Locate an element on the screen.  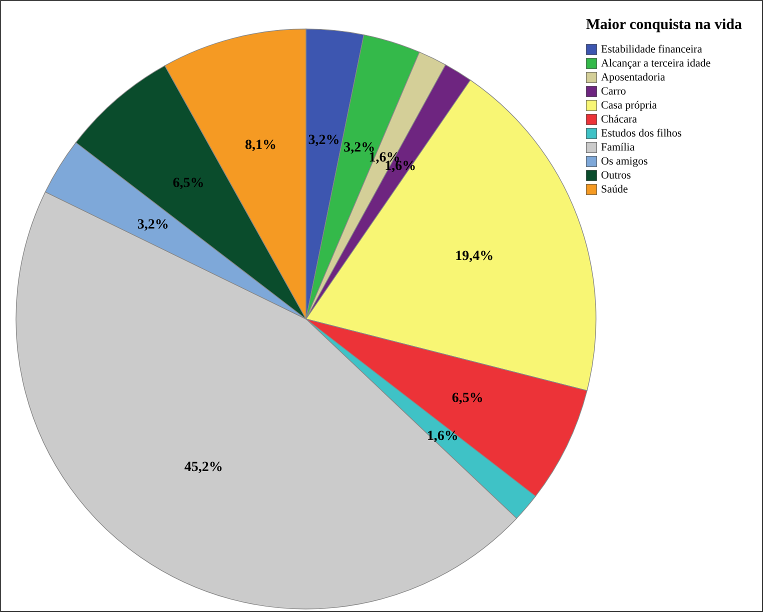
legend-label: Estabilidade financeira is located at coordinates (651, 50).